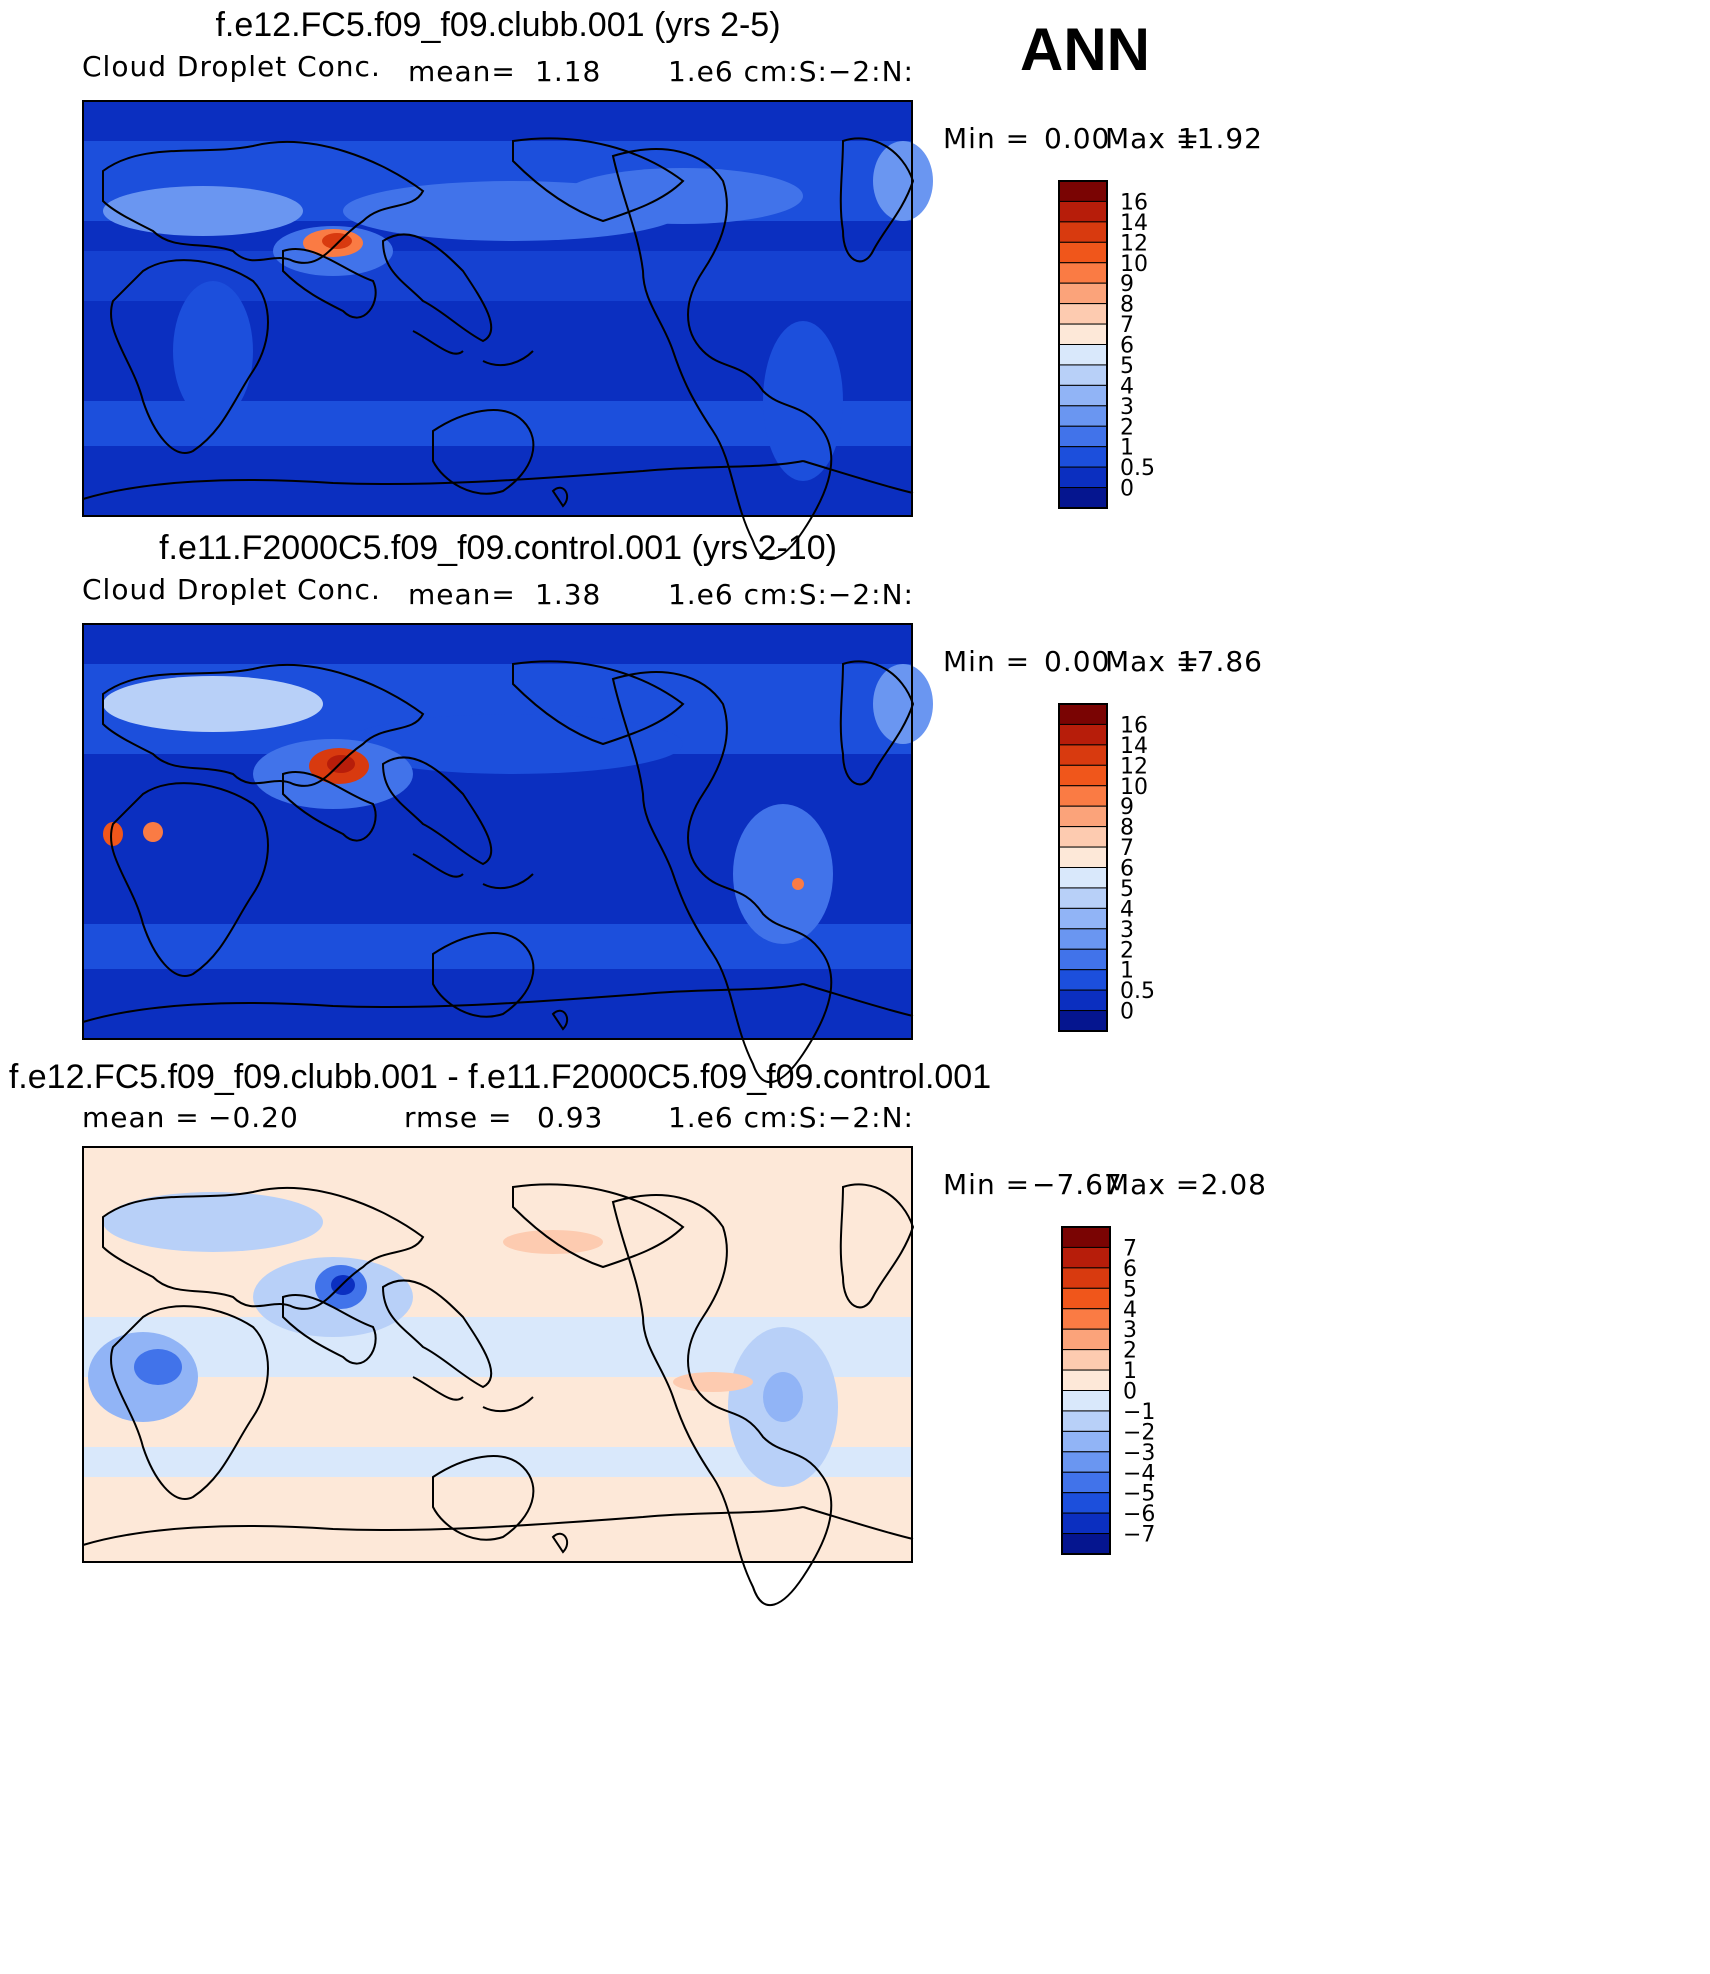 This screenshot has width=1710, height=1974. What do you see at coordinates (462, 594) in the screenshot?
I see `panel-2-mean-label: mean=` at bounding box center [462, 594].